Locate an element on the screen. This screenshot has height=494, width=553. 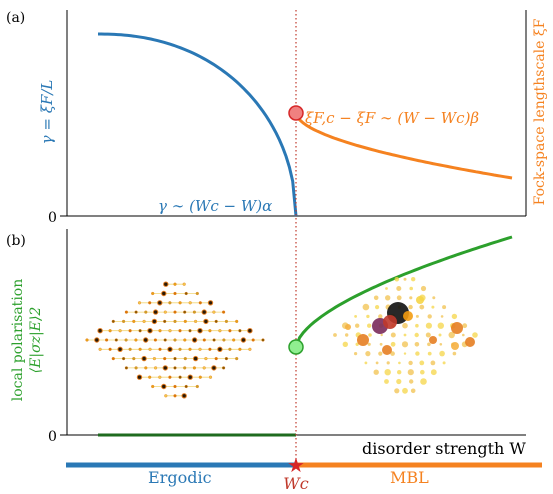
mbl-fock-graph is located at coordinates (405, 335).